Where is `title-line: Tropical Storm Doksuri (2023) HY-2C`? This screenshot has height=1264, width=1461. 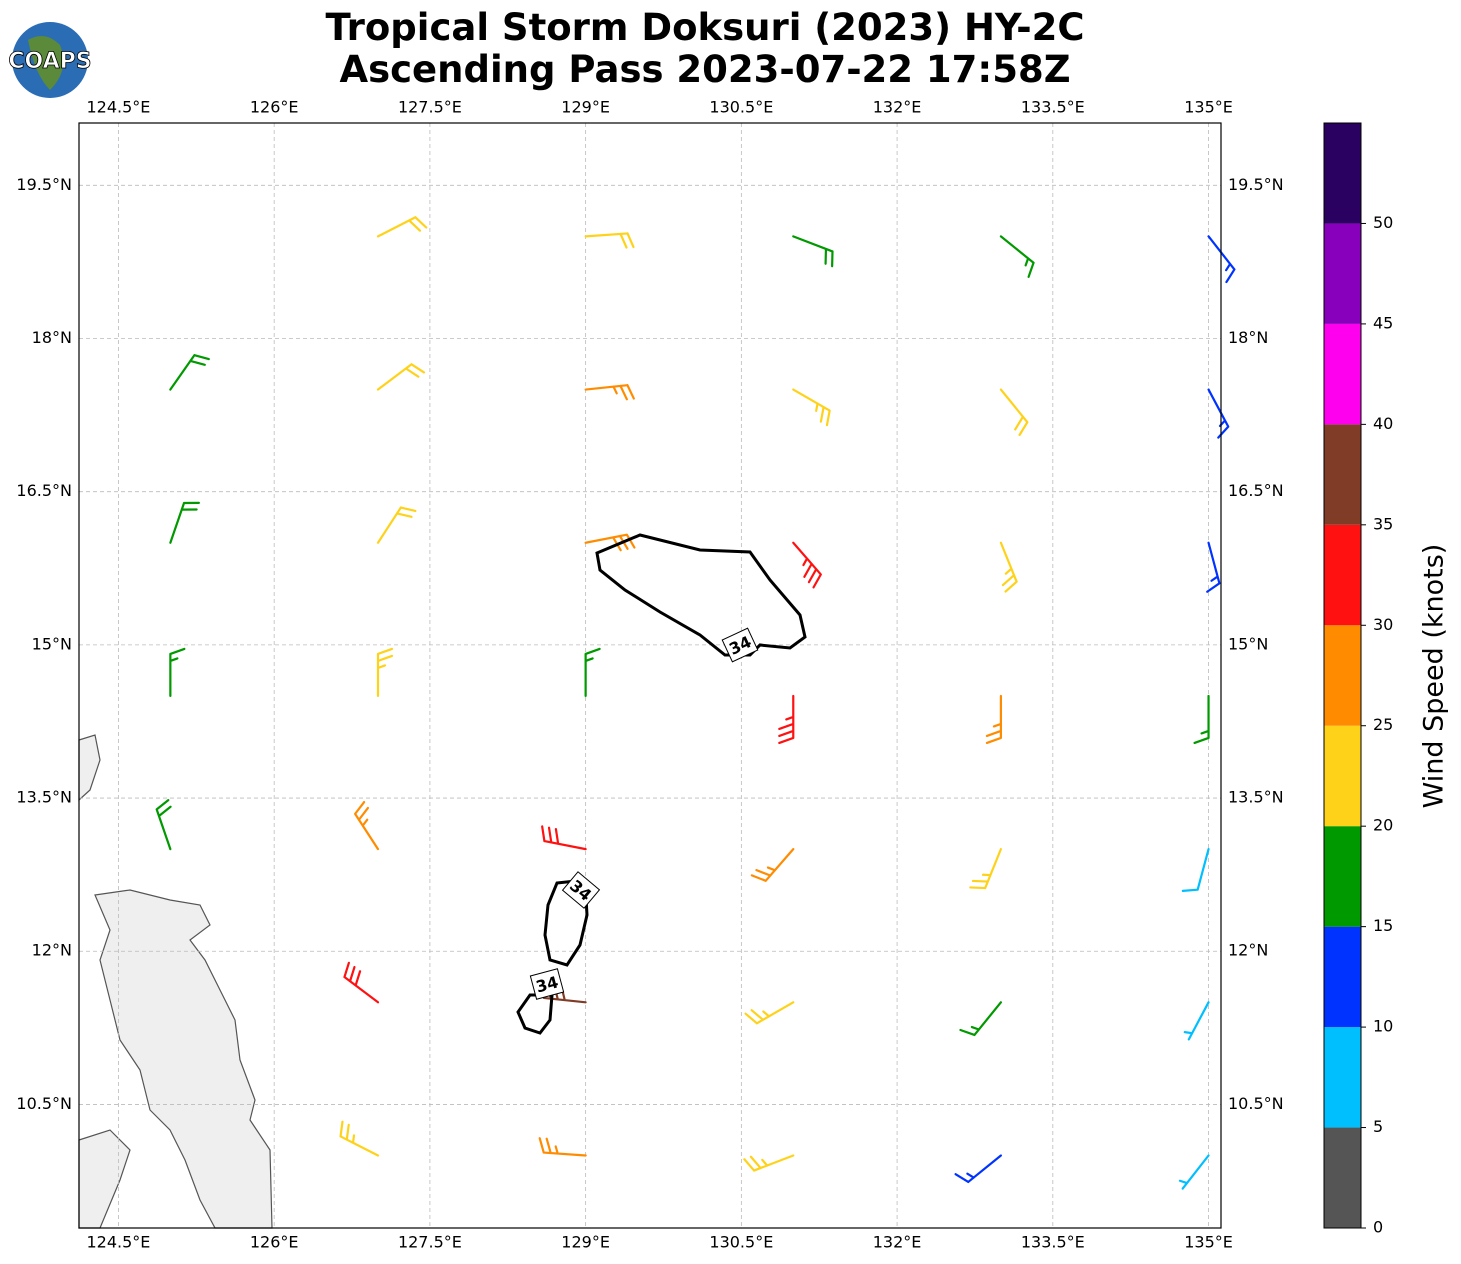 title-line: Tropical Storm Doksuri (2023) HY-2C is located at coordinates (704, 27).